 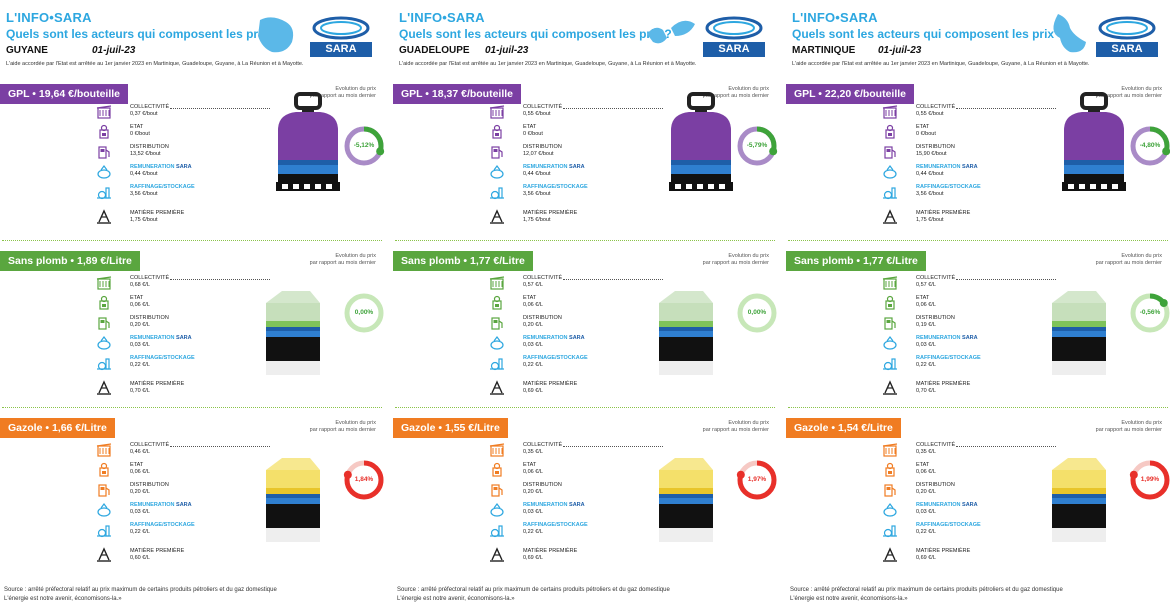 I want to click on state-icon-svg, so click(x=497, y=131).